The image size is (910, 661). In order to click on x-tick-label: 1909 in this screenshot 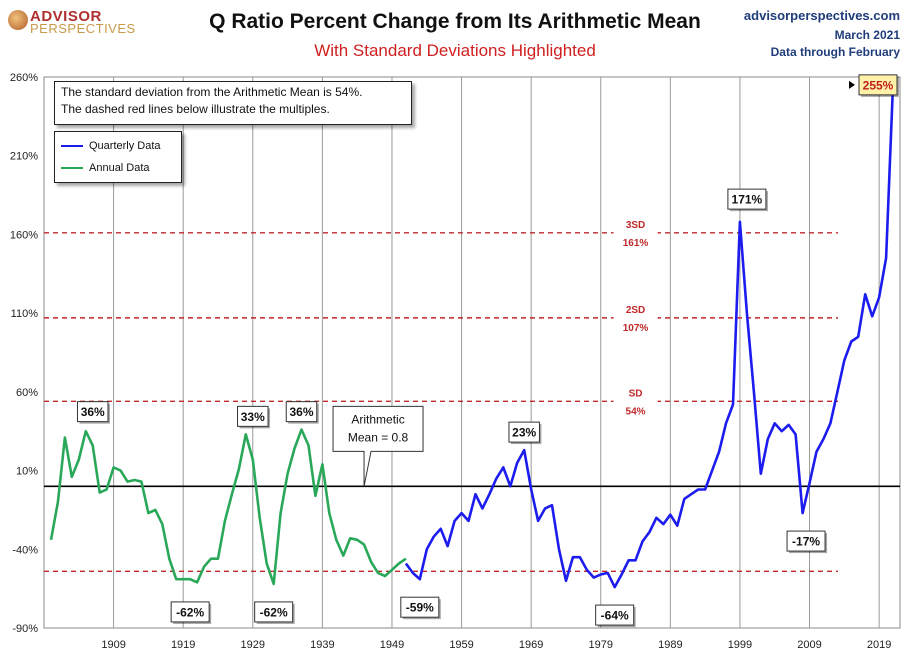, I will do `click(113, 645)`.